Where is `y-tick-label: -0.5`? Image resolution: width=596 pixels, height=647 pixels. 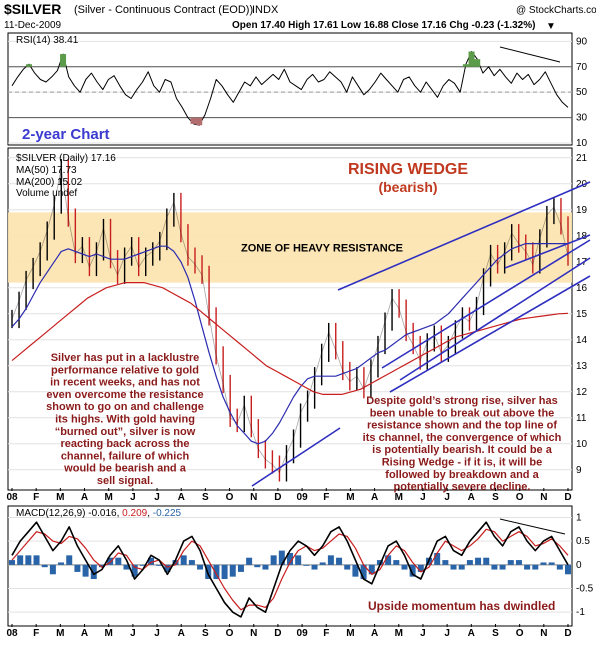 y-tick-label: -0.5 is located at coordinates (585, 588).